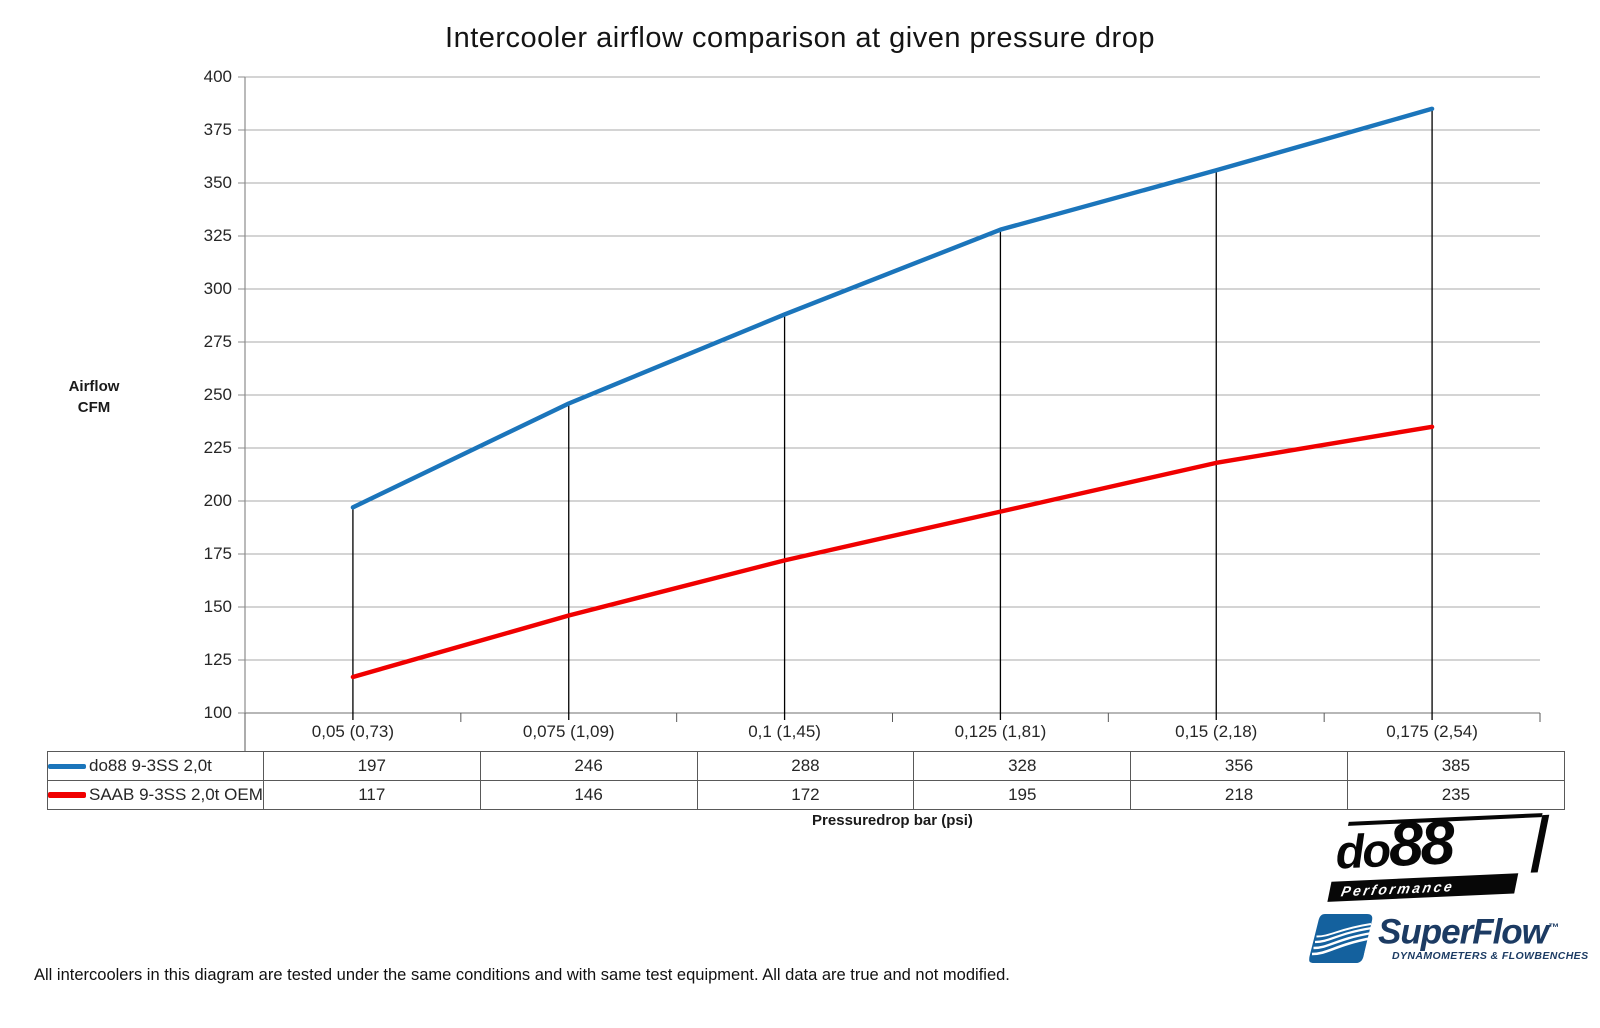  What do you see at coordinates (217, 182) in the screenshot?
I see `y-axis-tick-label-350: 350` at bounding box center [217, 182].